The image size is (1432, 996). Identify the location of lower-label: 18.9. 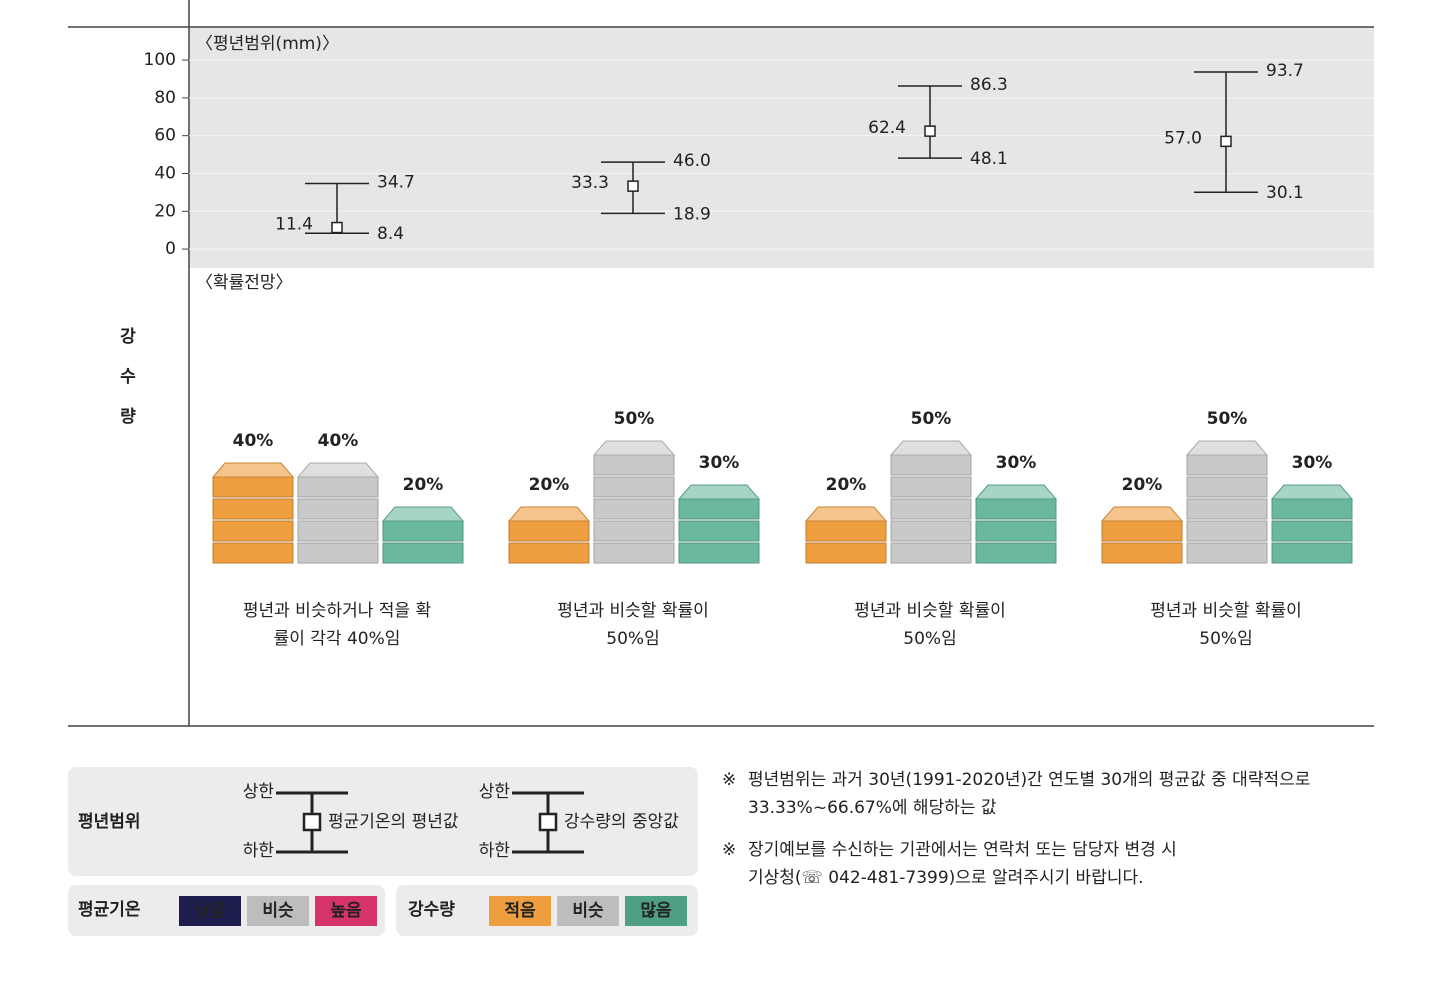
(692, 214).